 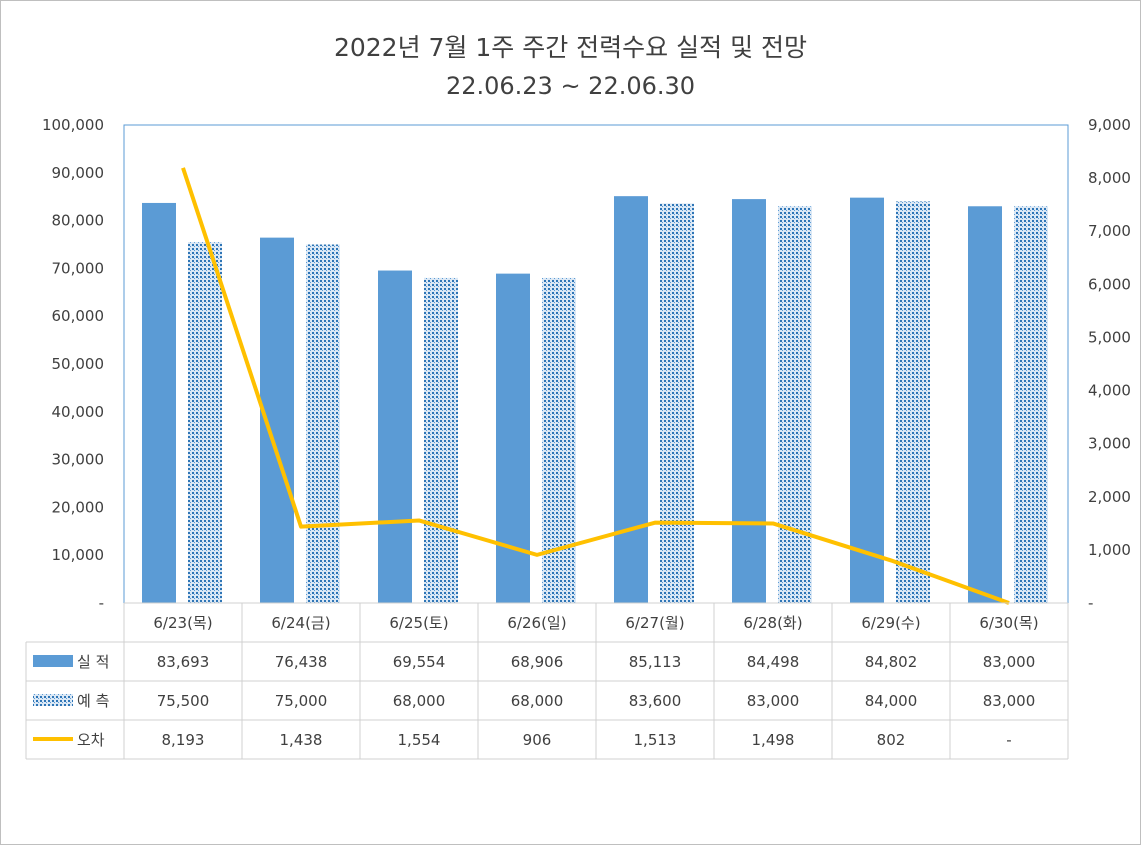 I want to click on y-left-tick-label: 10,000, so click(x=78, y=555).